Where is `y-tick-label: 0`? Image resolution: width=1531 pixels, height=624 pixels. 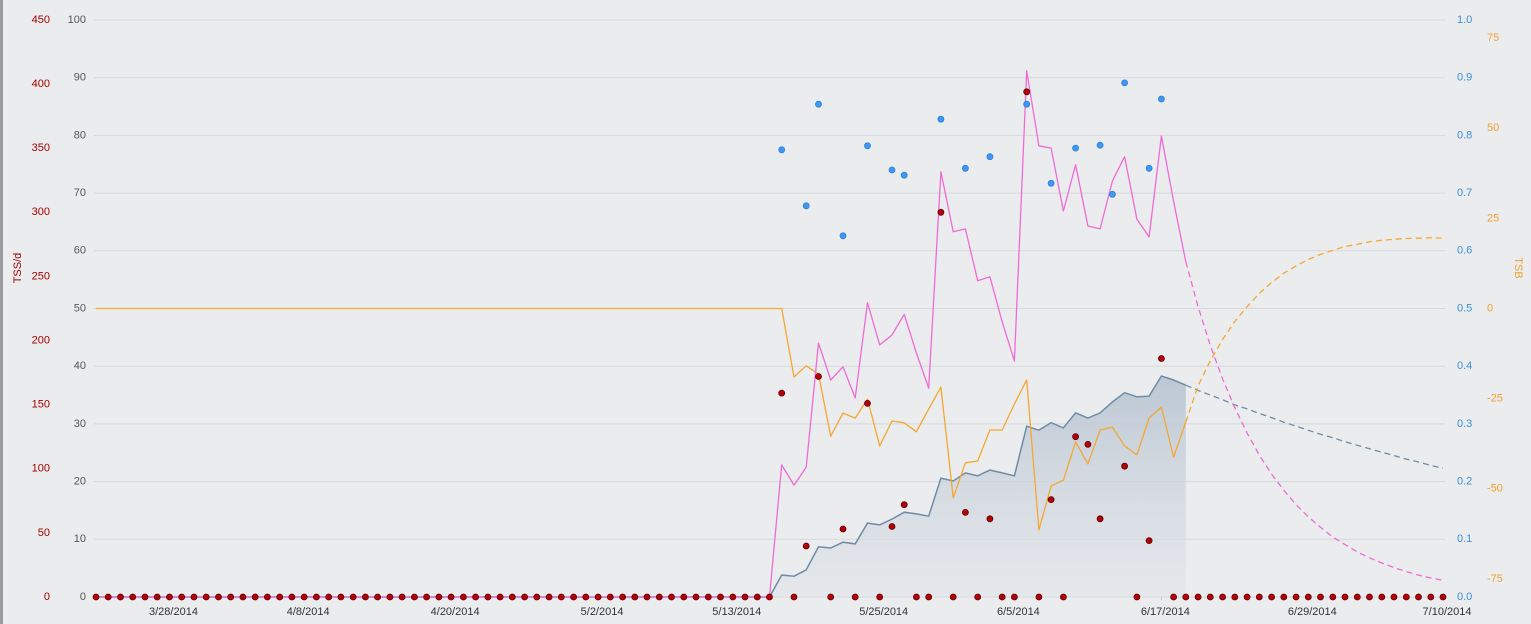
y-tick-label: 0 is located at coordinates (47, 597).